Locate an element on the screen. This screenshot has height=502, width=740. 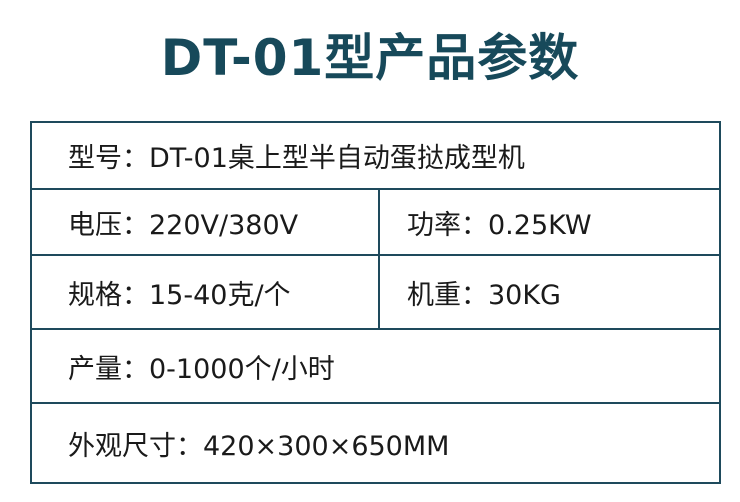
spec-value: 15-40克/个 is located at coordinates (220, 295).